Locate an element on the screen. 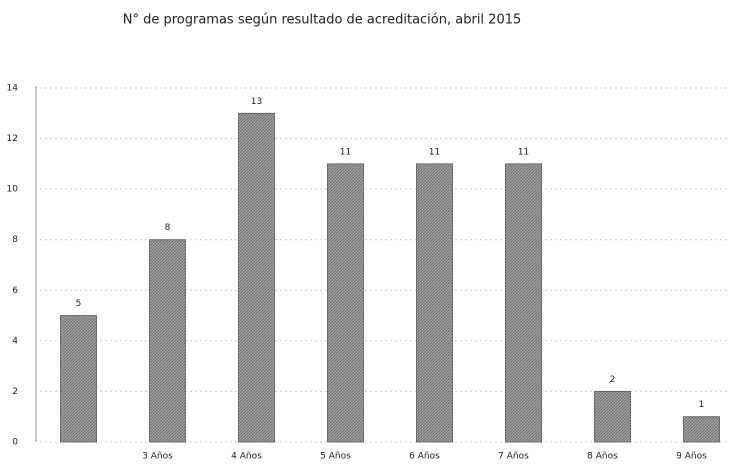 The image size is (737, 468). y-tick-label: 14 is located at coordinates (13, 89).